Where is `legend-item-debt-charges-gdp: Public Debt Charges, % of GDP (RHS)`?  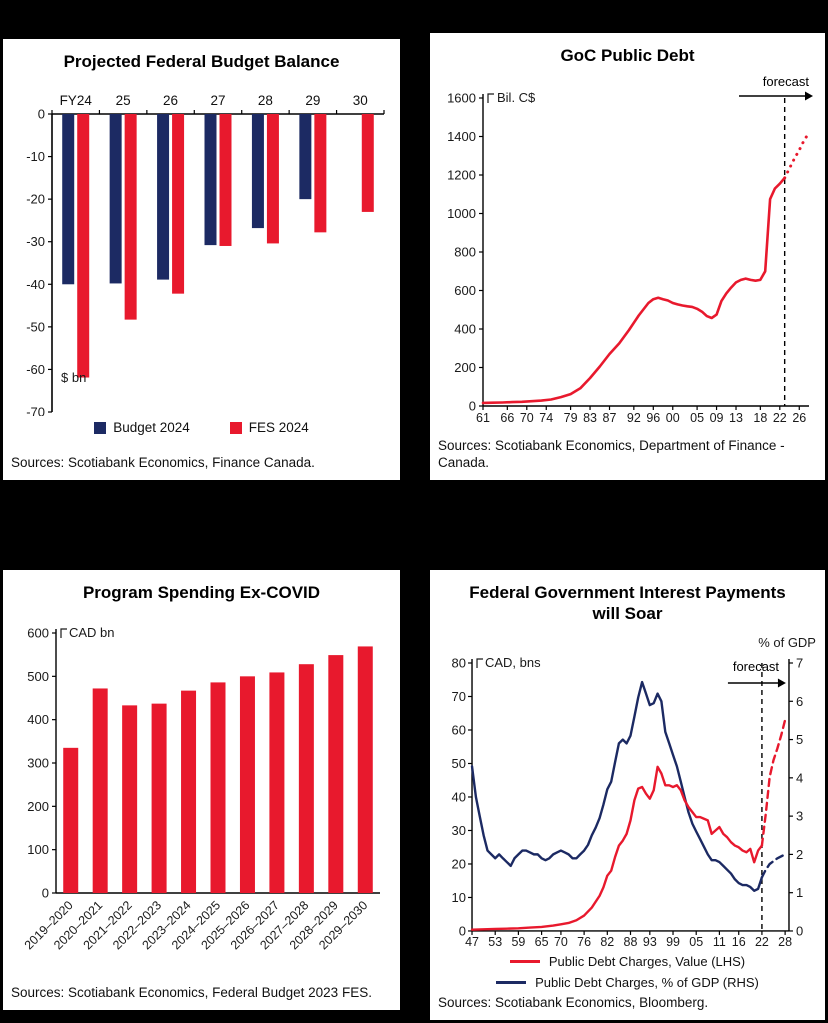
legend-item-debt-charges-gdp: Public Debt Charges, % of GDP (RHS) is located at coordinates (627, 982).